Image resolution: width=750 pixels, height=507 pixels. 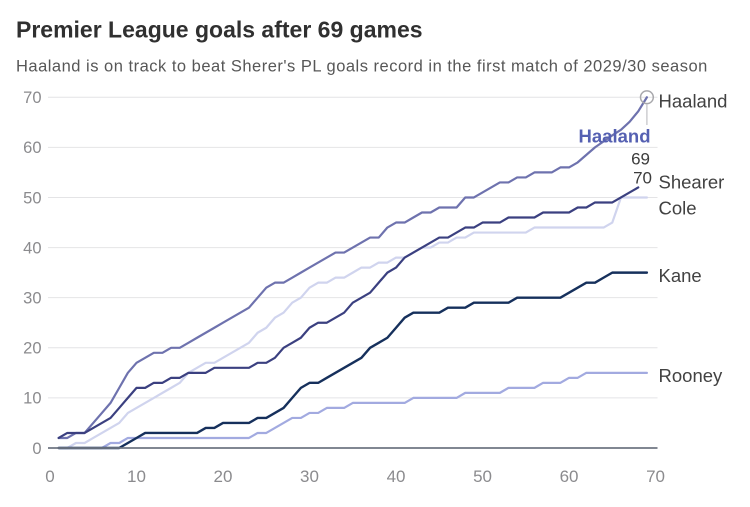 What do you see at coordinates (678, 208) in the screenshot?
I see `svg-text: Cole` at bounding box center [678, 208].